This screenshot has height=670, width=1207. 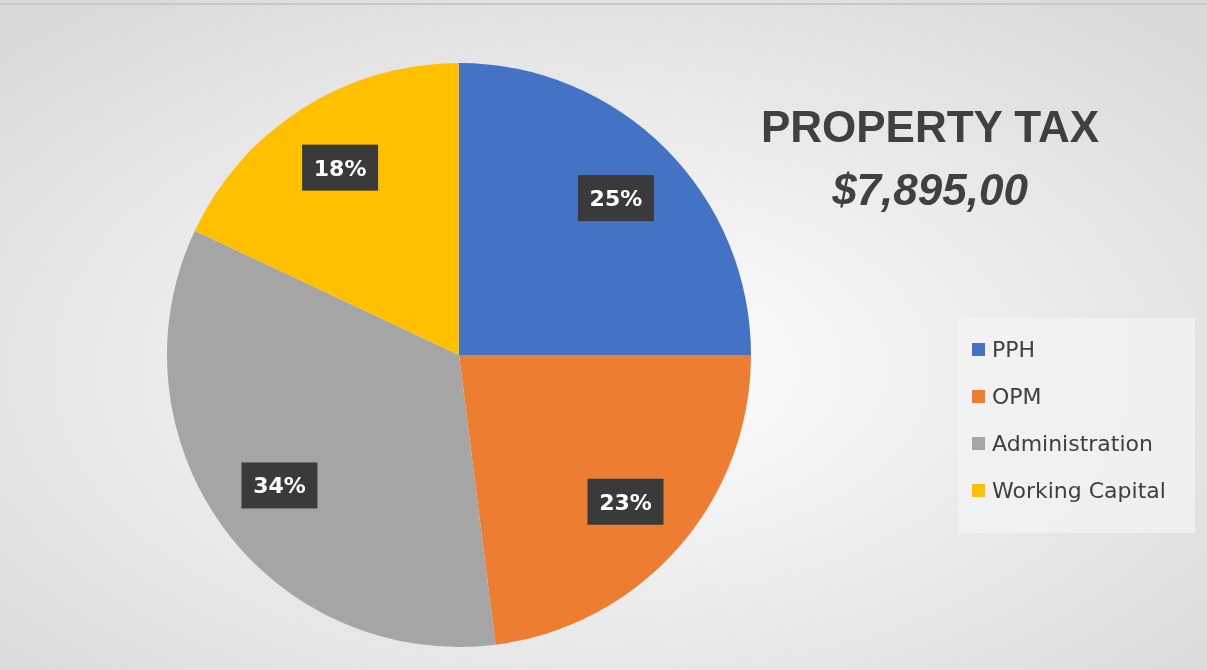 What do you see at coordinates (279, 486) in the screenshot?
I see `data-label: 34%` at bounding box center [279, 486].